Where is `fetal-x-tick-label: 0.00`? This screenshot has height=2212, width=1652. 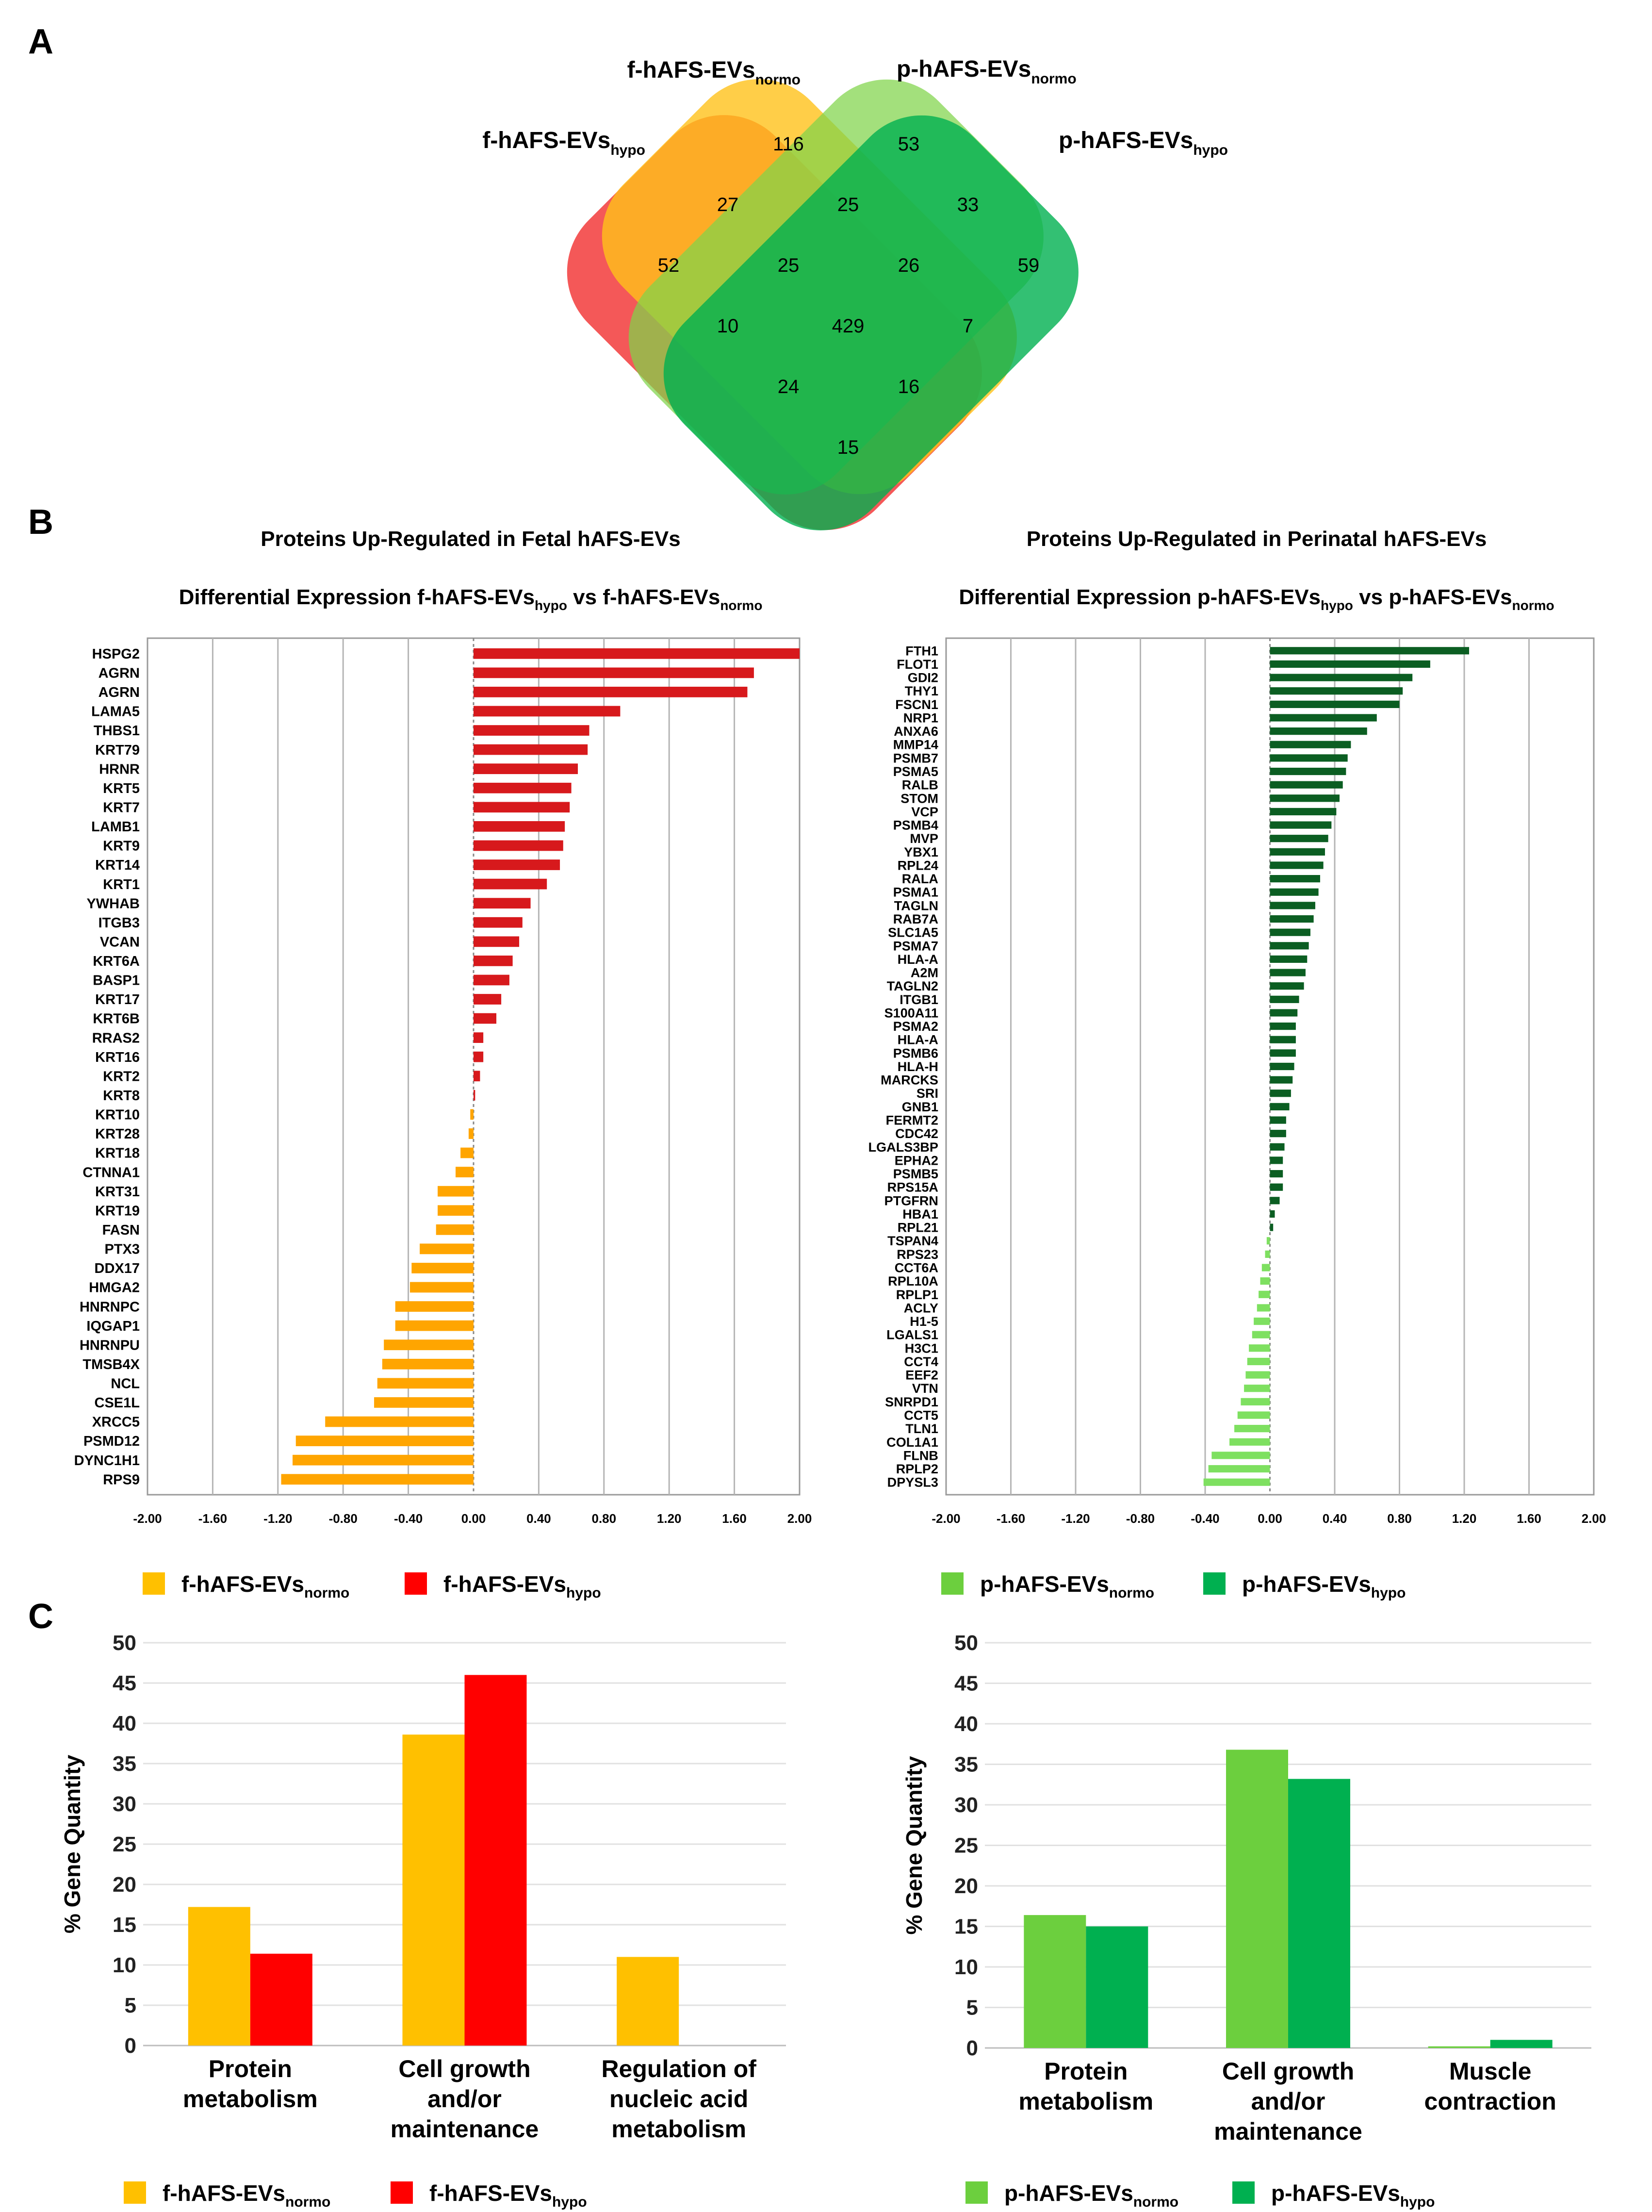
fetal-x-tick-label: 0.00 is located at coordinates (473, 1518).